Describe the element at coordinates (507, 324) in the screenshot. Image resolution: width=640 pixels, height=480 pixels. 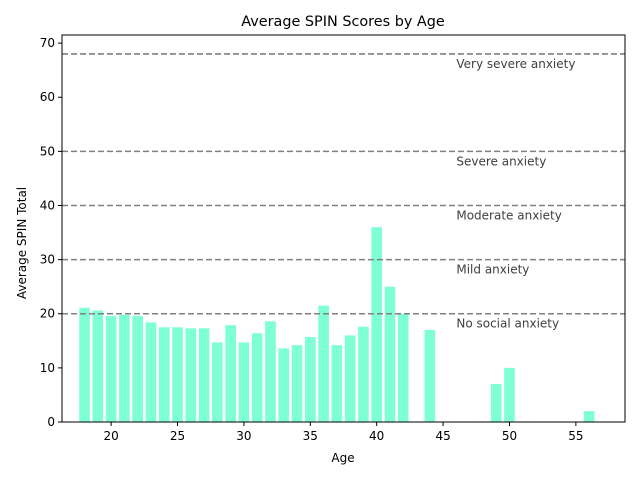
I see `threshold-label: No social anxiety` at that location.